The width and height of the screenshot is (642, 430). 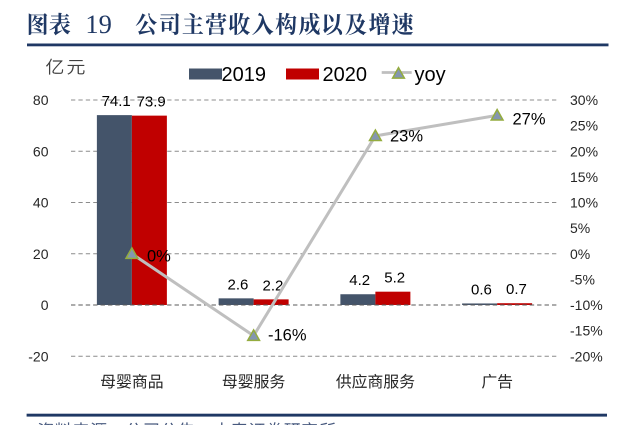 I want to click on svg-text: 40, so click(x=41, y=203).